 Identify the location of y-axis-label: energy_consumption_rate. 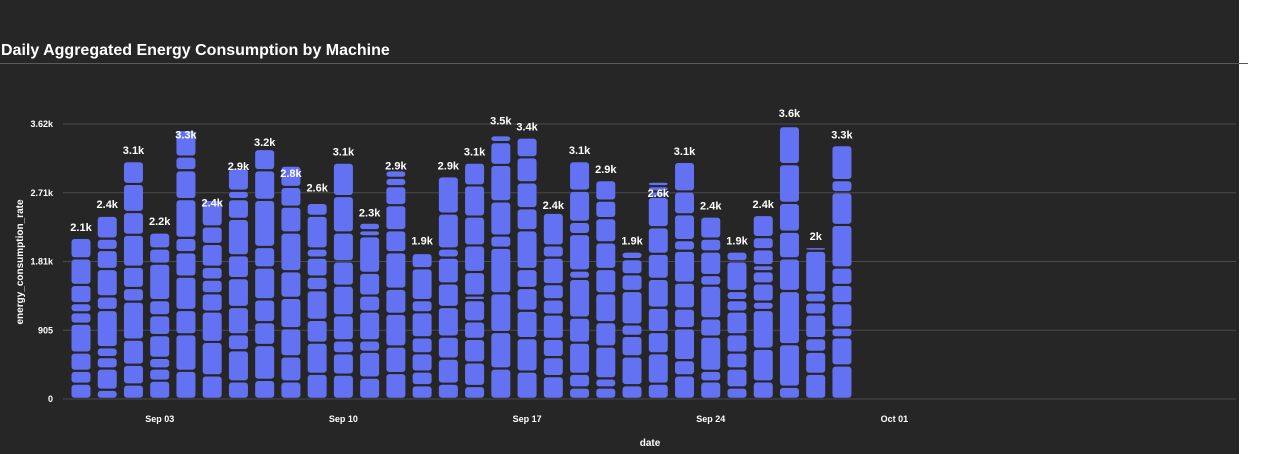
(20, 261).